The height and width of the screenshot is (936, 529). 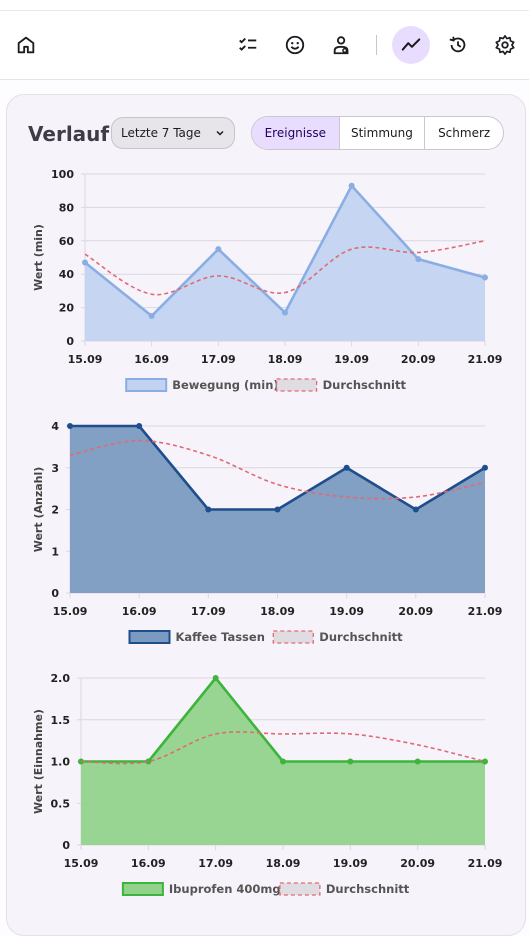 I want to click on y-tick-label: 1.0, so click(x=61, y=762).